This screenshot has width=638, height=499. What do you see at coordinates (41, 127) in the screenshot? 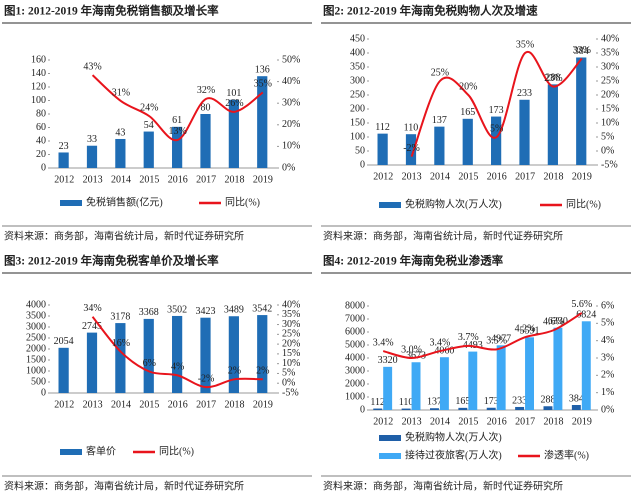
I see `y-tick-label: 60` at bounding box center [41, 127].